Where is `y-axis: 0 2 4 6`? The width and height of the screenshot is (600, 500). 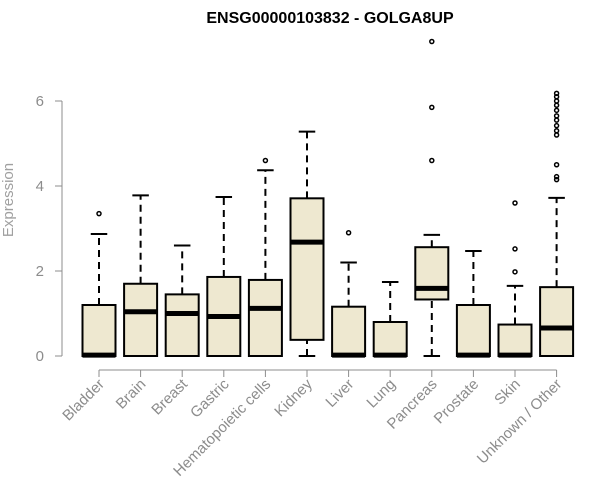 y-axis: 0 2 4 6 is located at coordinates (49, 229).